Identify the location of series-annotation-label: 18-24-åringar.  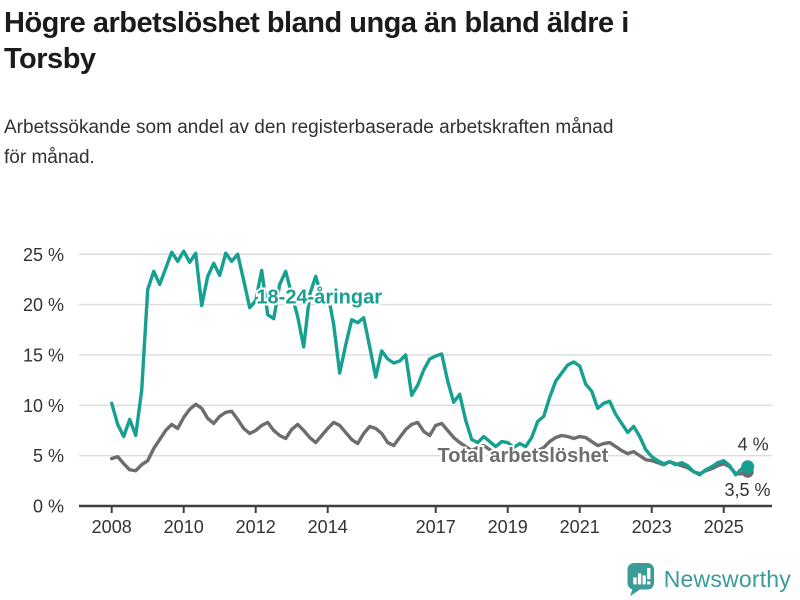
(319, 297).